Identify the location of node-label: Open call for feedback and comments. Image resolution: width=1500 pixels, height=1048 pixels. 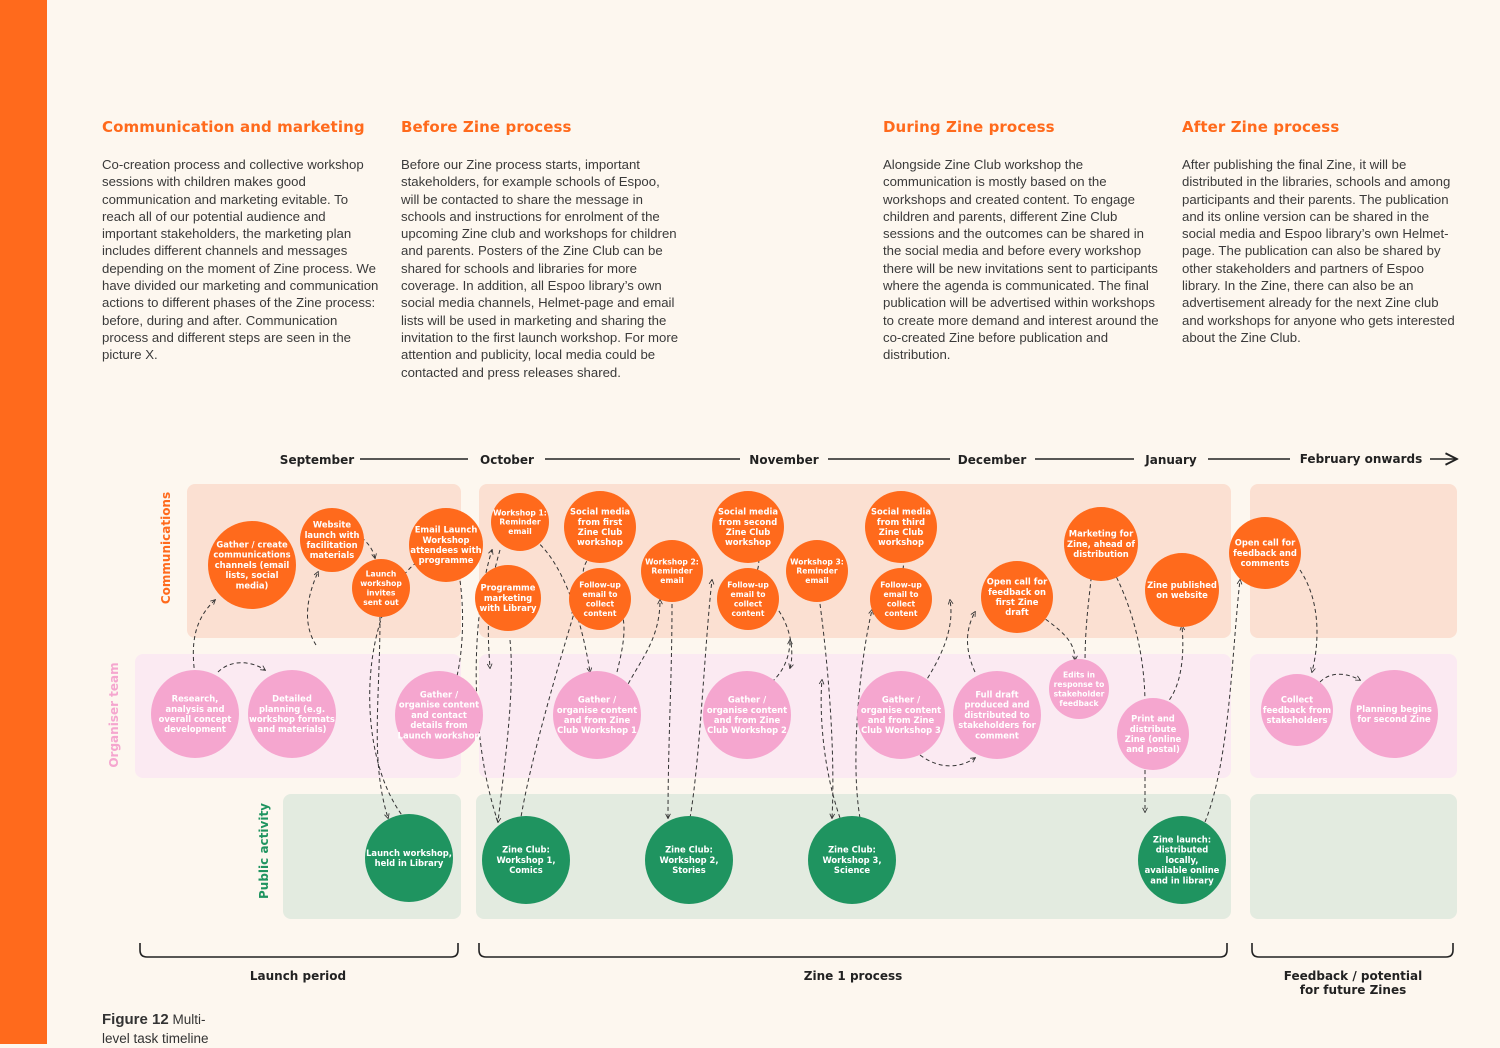
(1265, 553).